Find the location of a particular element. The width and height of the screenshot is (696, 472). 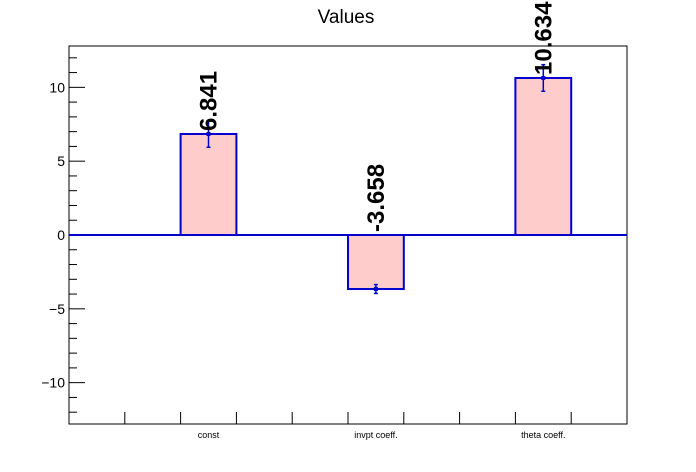

y-tick-label: 5 is located at coordinates (61, 161).